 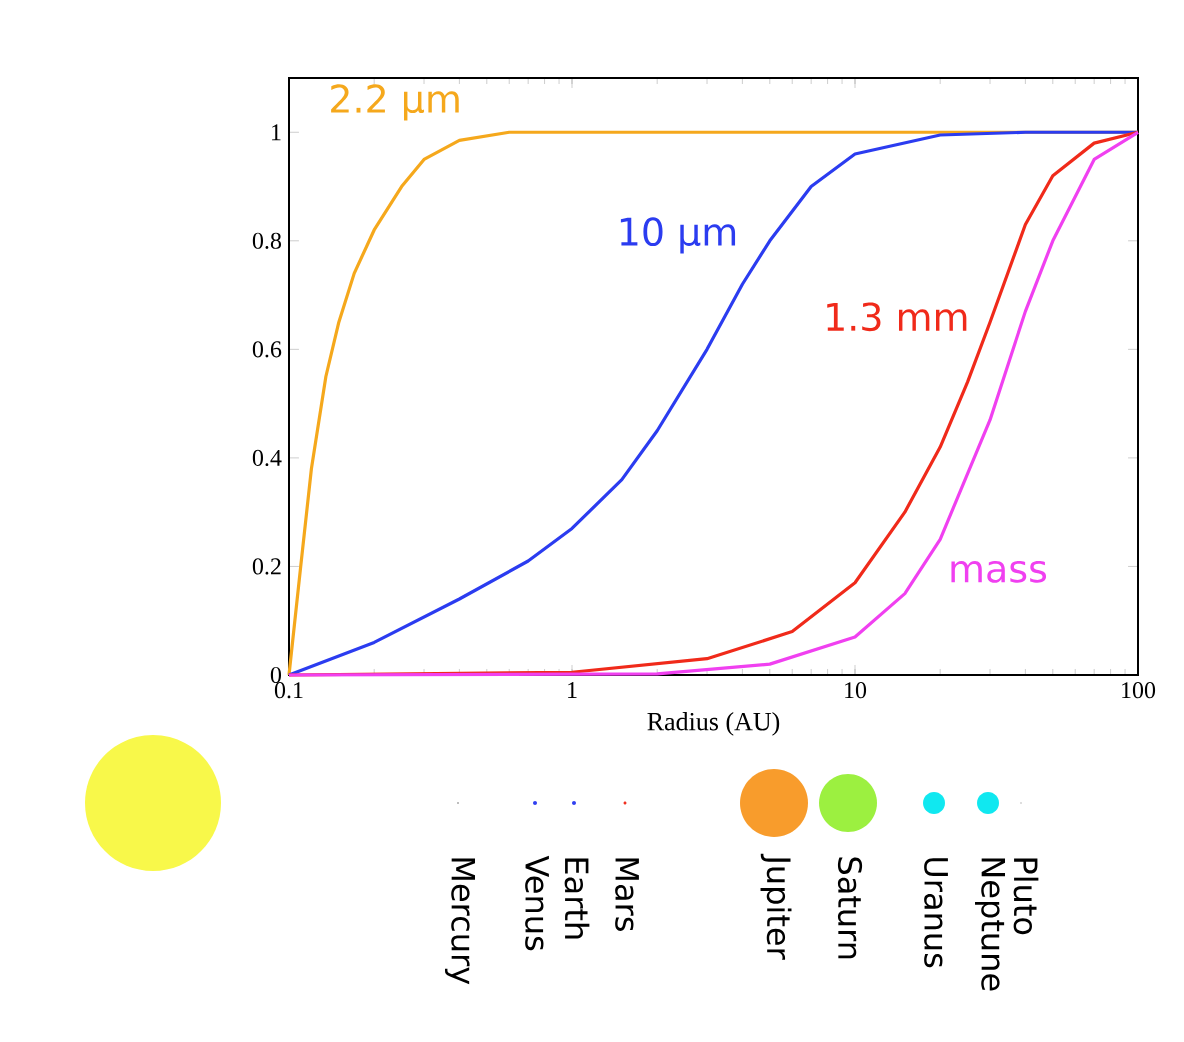 What do you see at coordinates (288, 690) in the screenshot?
I see `x-tick-label: 0.1` at bounding box center [288, 690].